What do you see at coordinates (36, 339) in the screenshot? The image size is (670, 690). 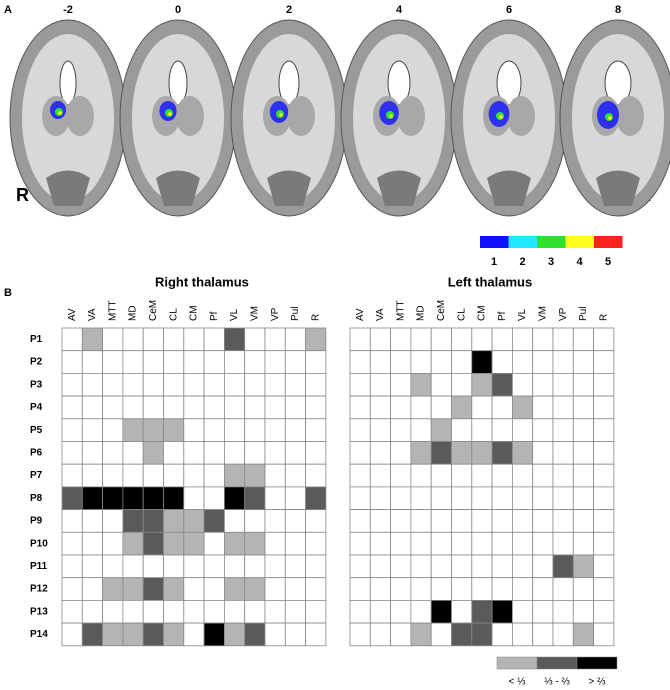 I see `row-label: P1` at bounding box center [36, 339].